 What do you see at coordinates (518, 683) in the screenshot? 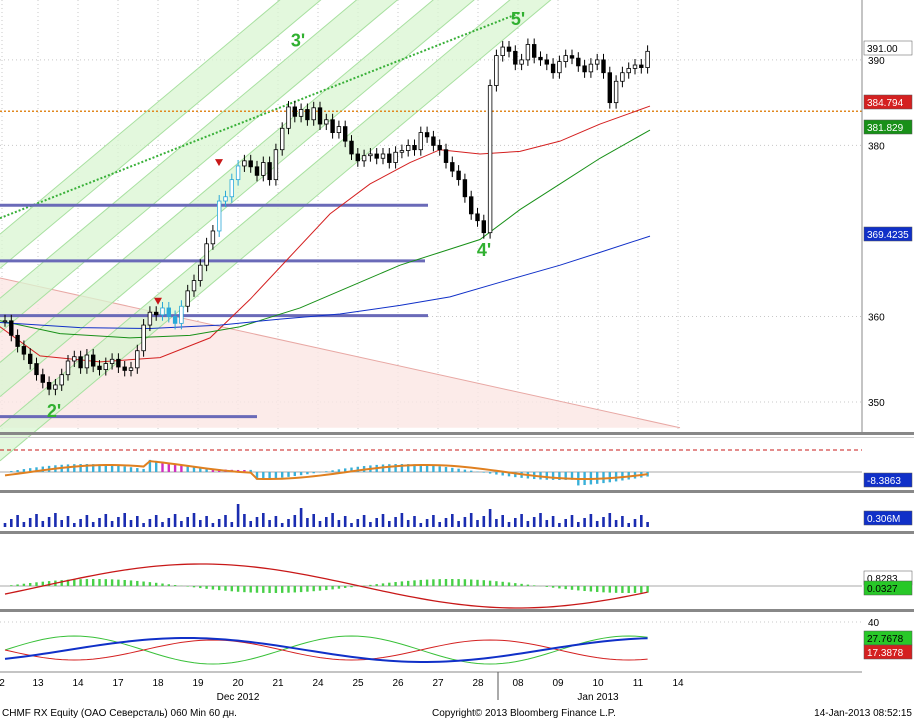
I see `x-tick-label: 08` at bounding box center [518, 683].